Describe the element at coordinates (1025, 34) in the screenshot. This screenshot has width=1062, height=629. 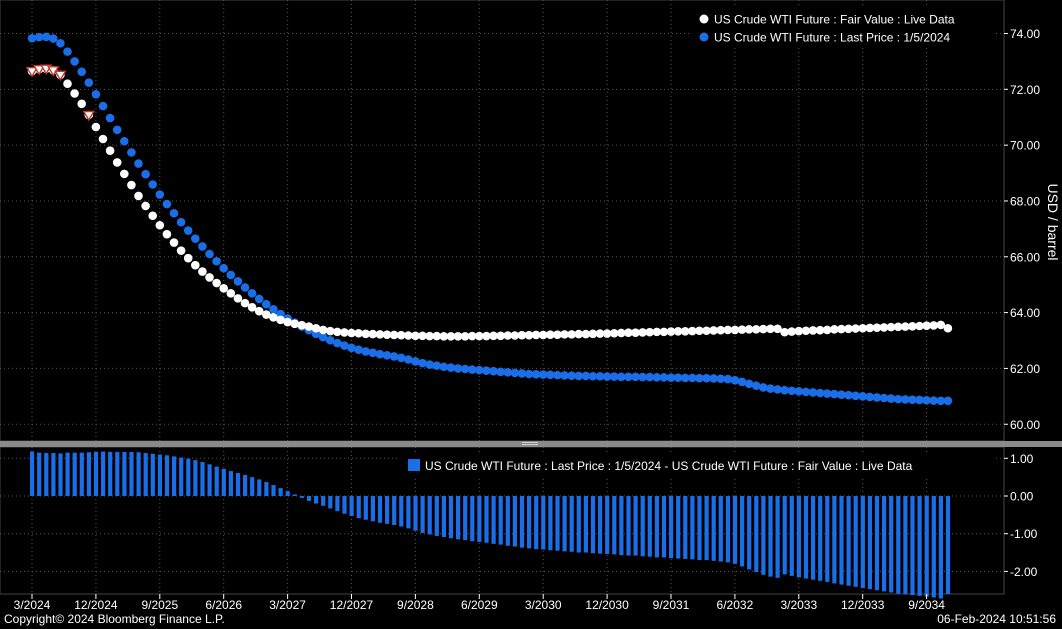
I see `top-y-tick-label: 74.00` at that location.